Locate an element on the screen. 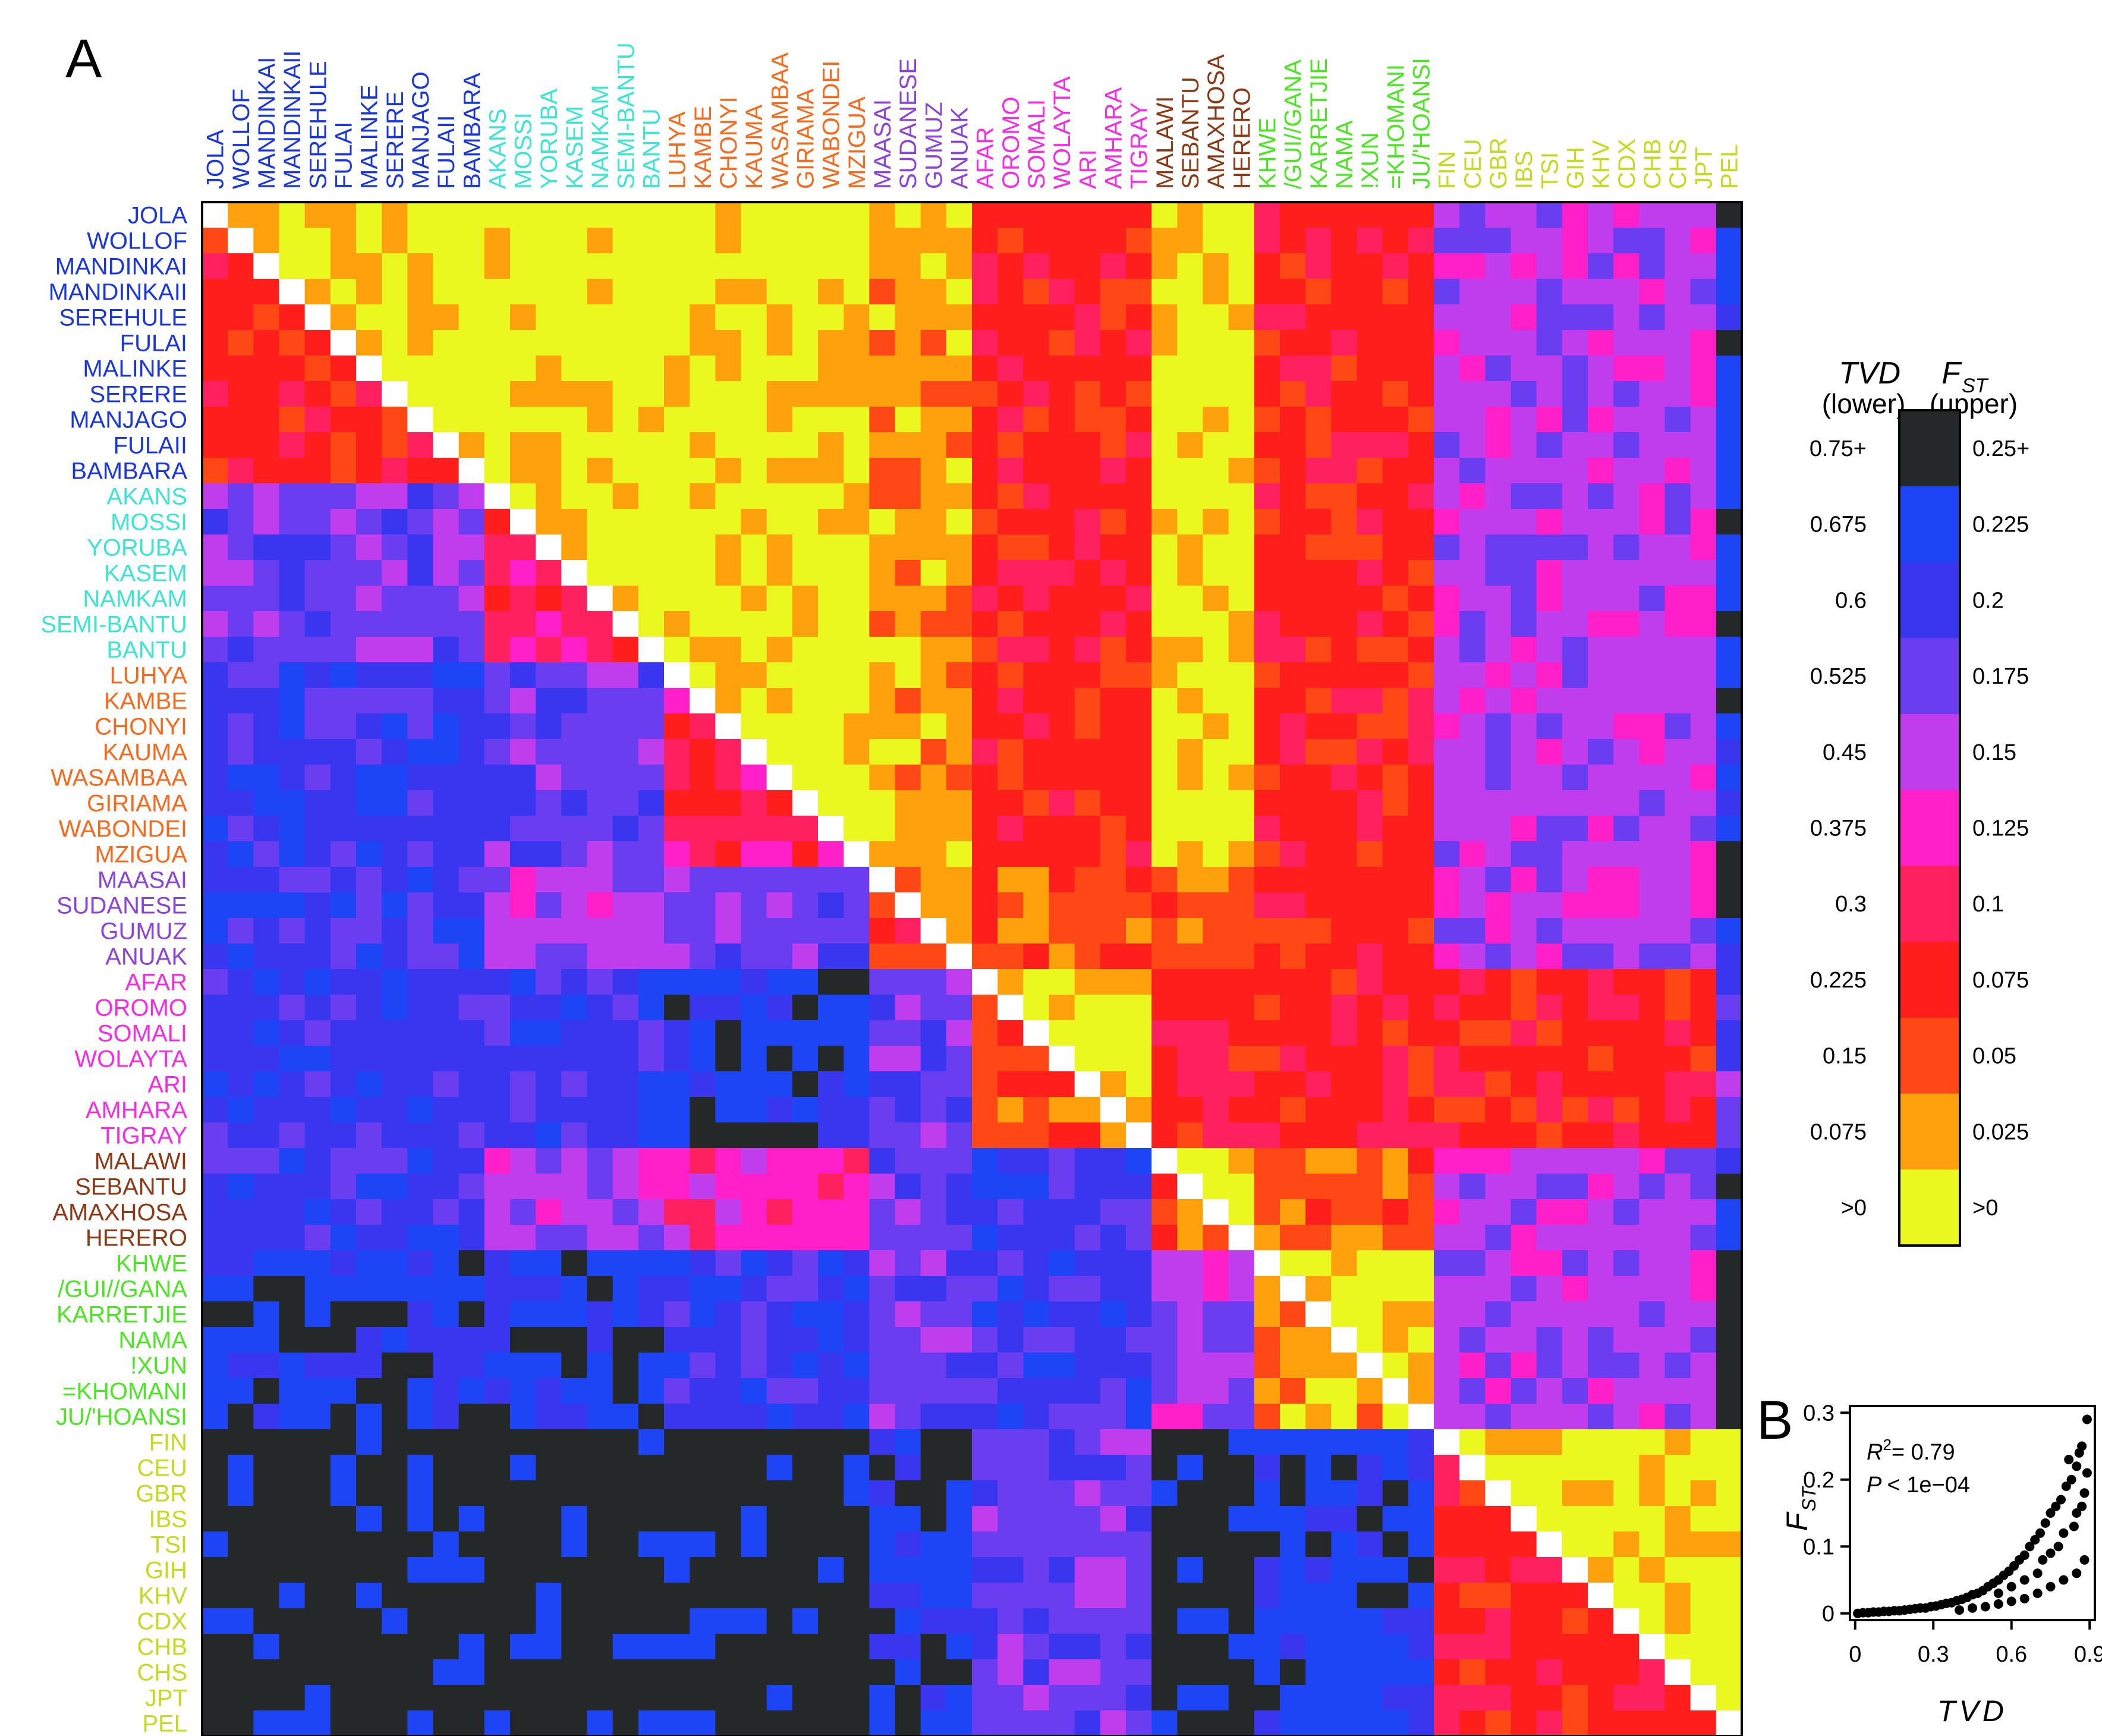 The image size is (2102, 1736). row-label: CHS is located at coordinates (162, 1673).